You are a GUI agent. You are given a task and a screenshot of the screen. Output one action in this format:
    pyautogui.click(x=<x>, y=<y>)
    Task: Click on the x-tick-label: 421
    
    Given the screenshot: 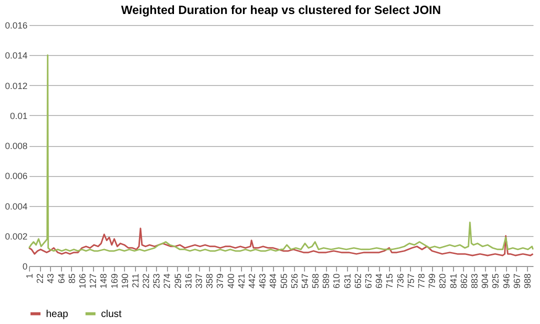 What is the action you would take?
    pyautogui.click(x=241, y=281)
    